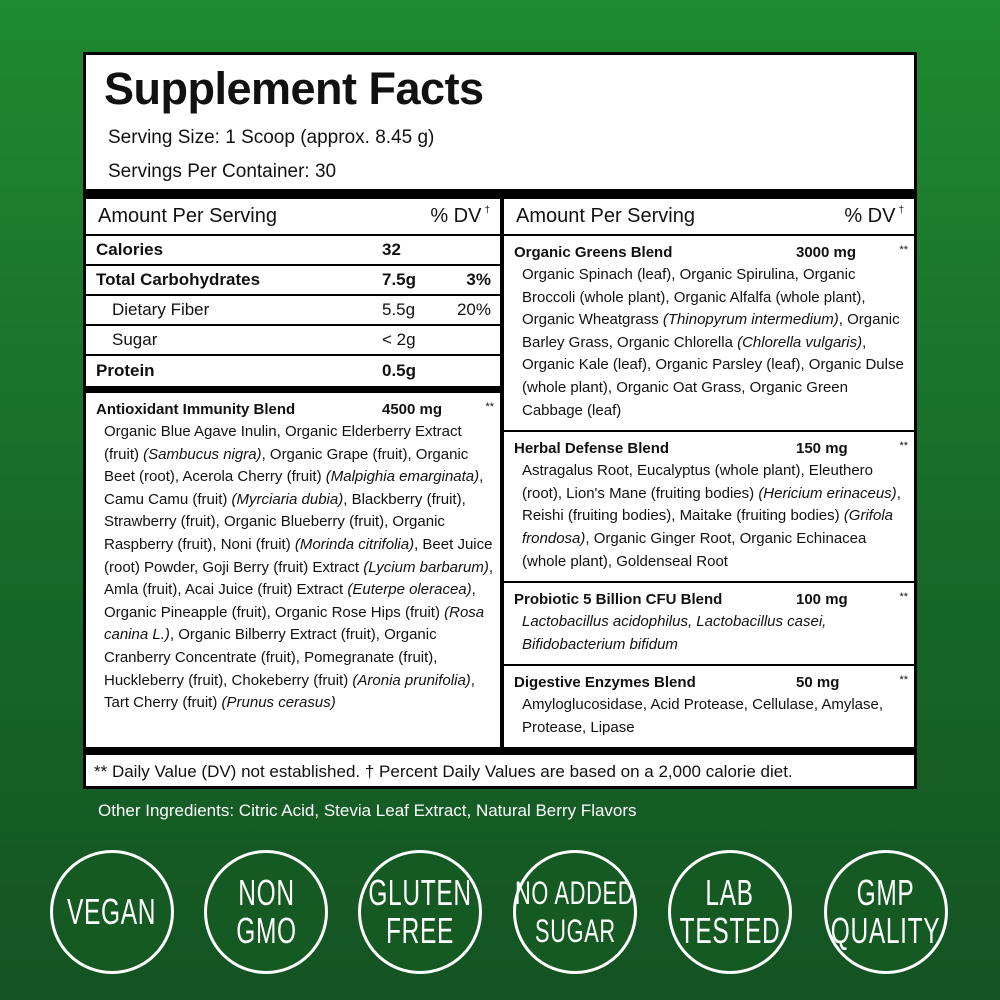 This screenshot has height=1000, width=1000. Describe the element at coordinates (161, 309) in the screenshot. I see `nutrient-name: Dietary Fiber` at that location.